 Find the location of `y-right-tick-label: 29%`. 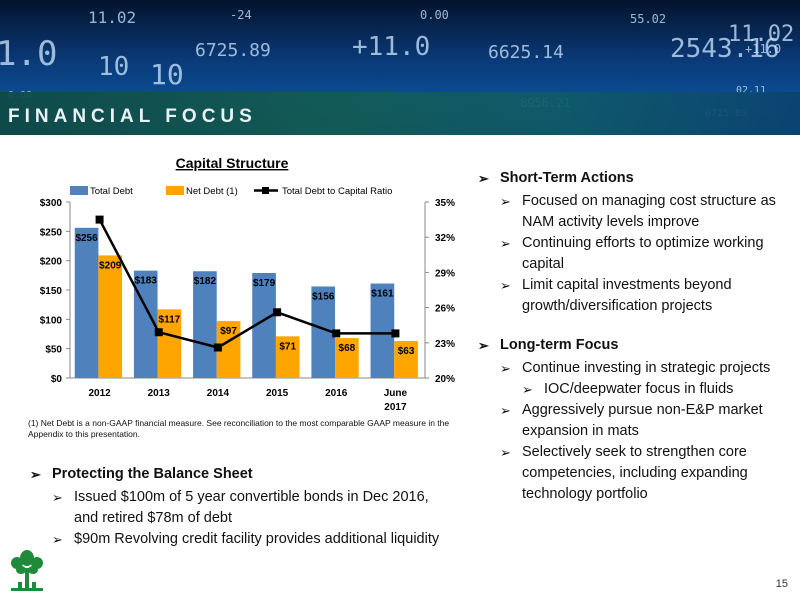

y-right-tick-label: 29% is located at coordinates (445, 273).